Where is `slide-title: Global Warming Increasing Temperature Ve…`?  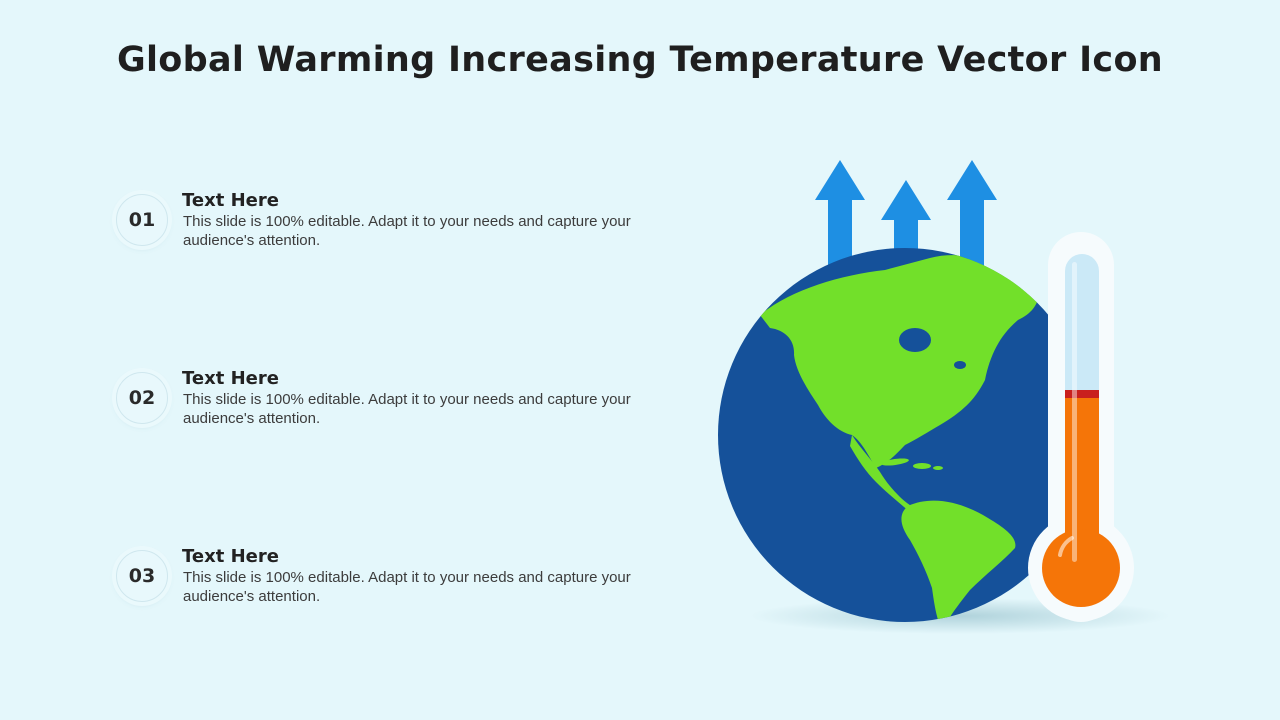
slide-title: Global Warming Increasing Temperature Ve… is located at coordinates (640, 60).